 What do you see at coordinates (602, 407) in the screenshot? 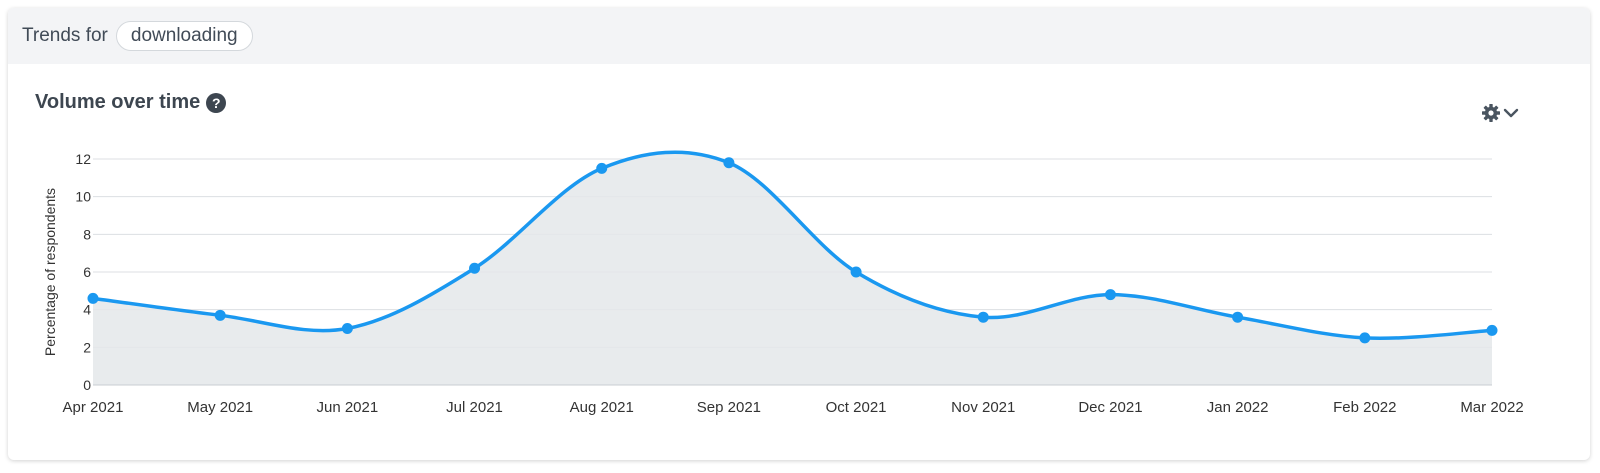
I see `x-tick-label: Aug 2021` at bounding box center [602, 407].